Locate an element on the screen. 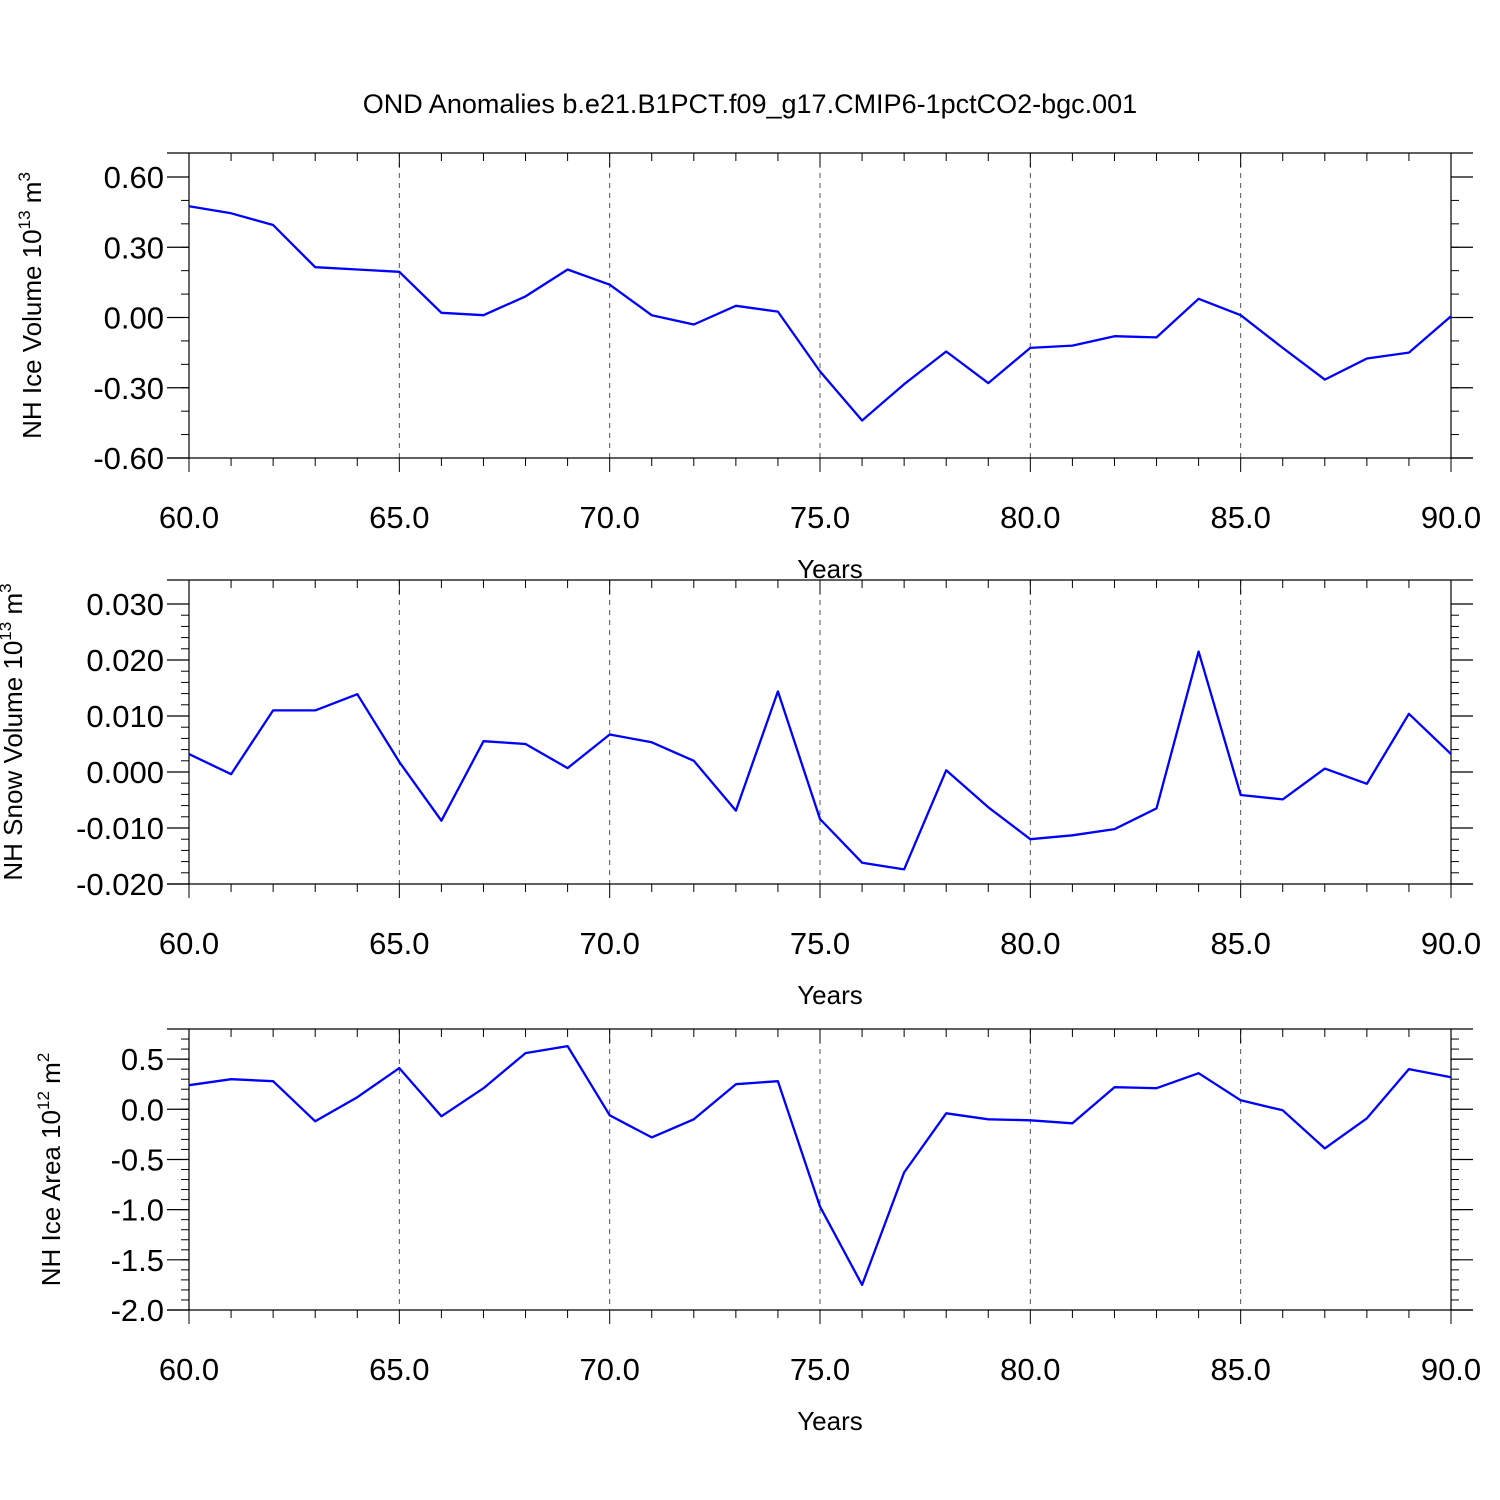 This screenshot has height=1500, width=1500. y-tick-label: -0.60 is located at coordinates (128, 458).